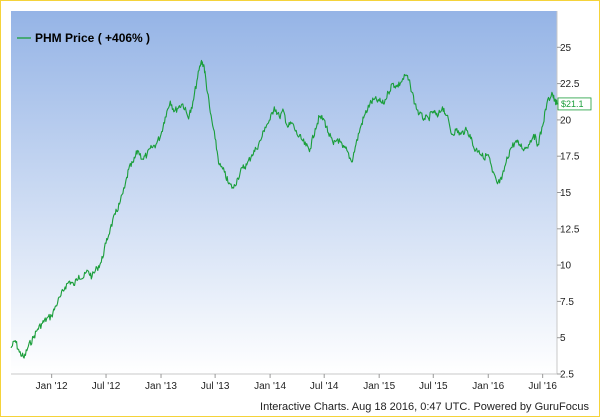 The width and height of the screenshot is (600, 418). I want to click on x-tick-label: Jul '16, so click(542, 386).